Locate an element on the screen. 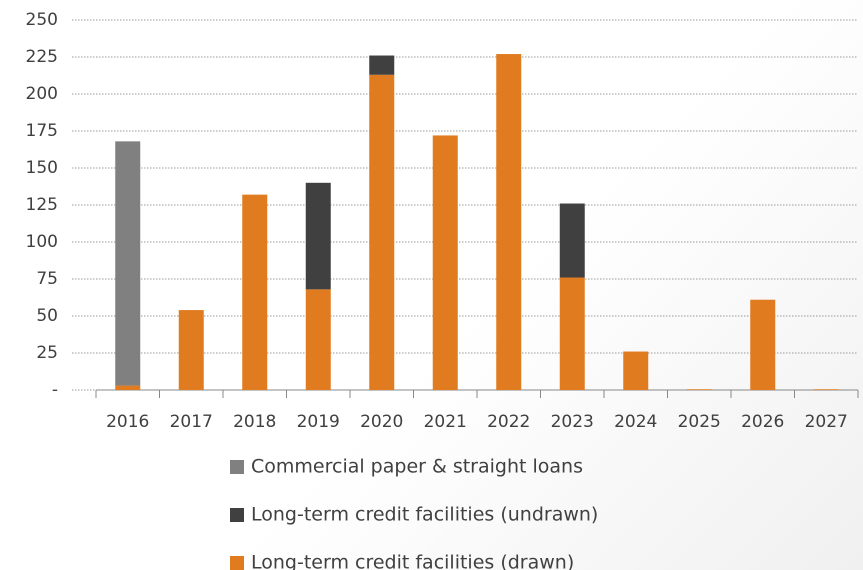 The height and width of the screenshot is (570, 863). y-tick-label: 25 is located at coordinates (47, 353).